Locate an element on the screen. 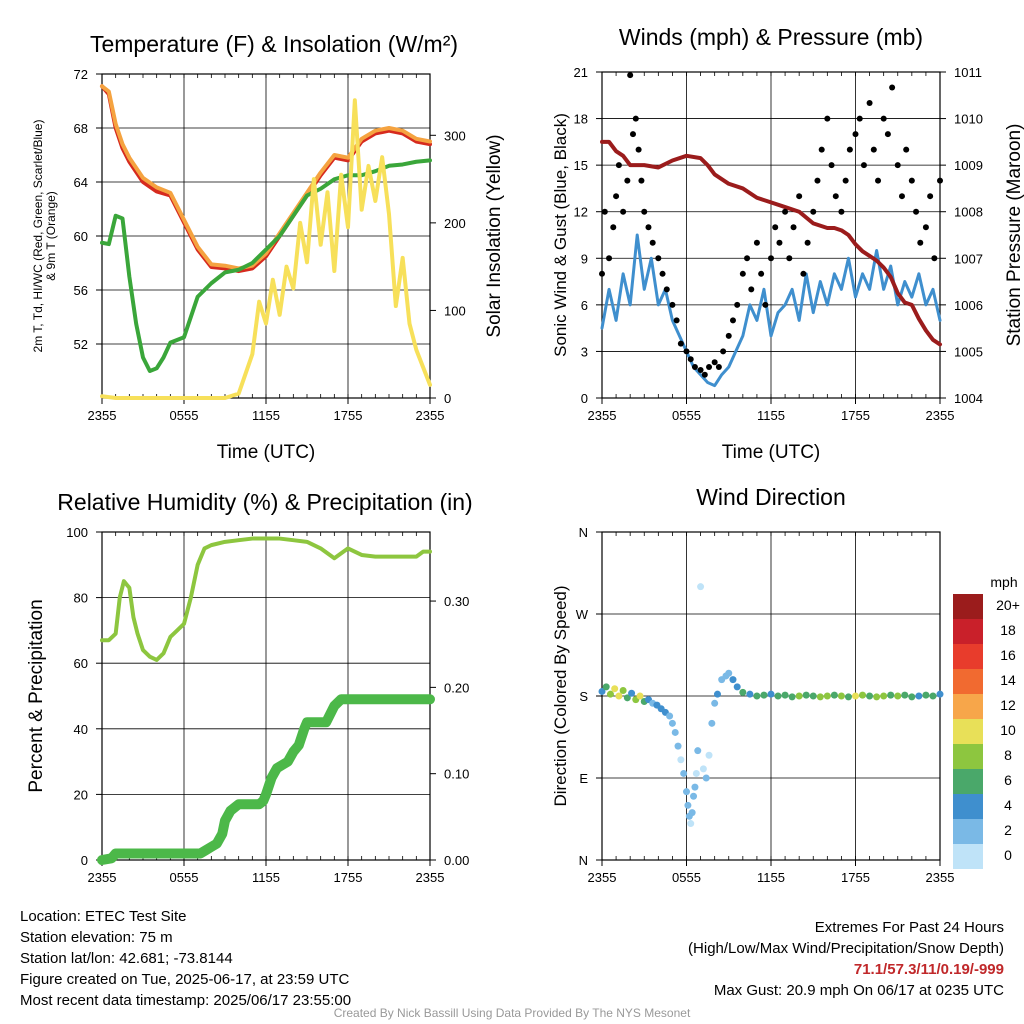 The height and width of the screenshot is (1024, 1024). y2-axis-label: Solar Insolation (Yellow) is located at coordinates (494, 235).